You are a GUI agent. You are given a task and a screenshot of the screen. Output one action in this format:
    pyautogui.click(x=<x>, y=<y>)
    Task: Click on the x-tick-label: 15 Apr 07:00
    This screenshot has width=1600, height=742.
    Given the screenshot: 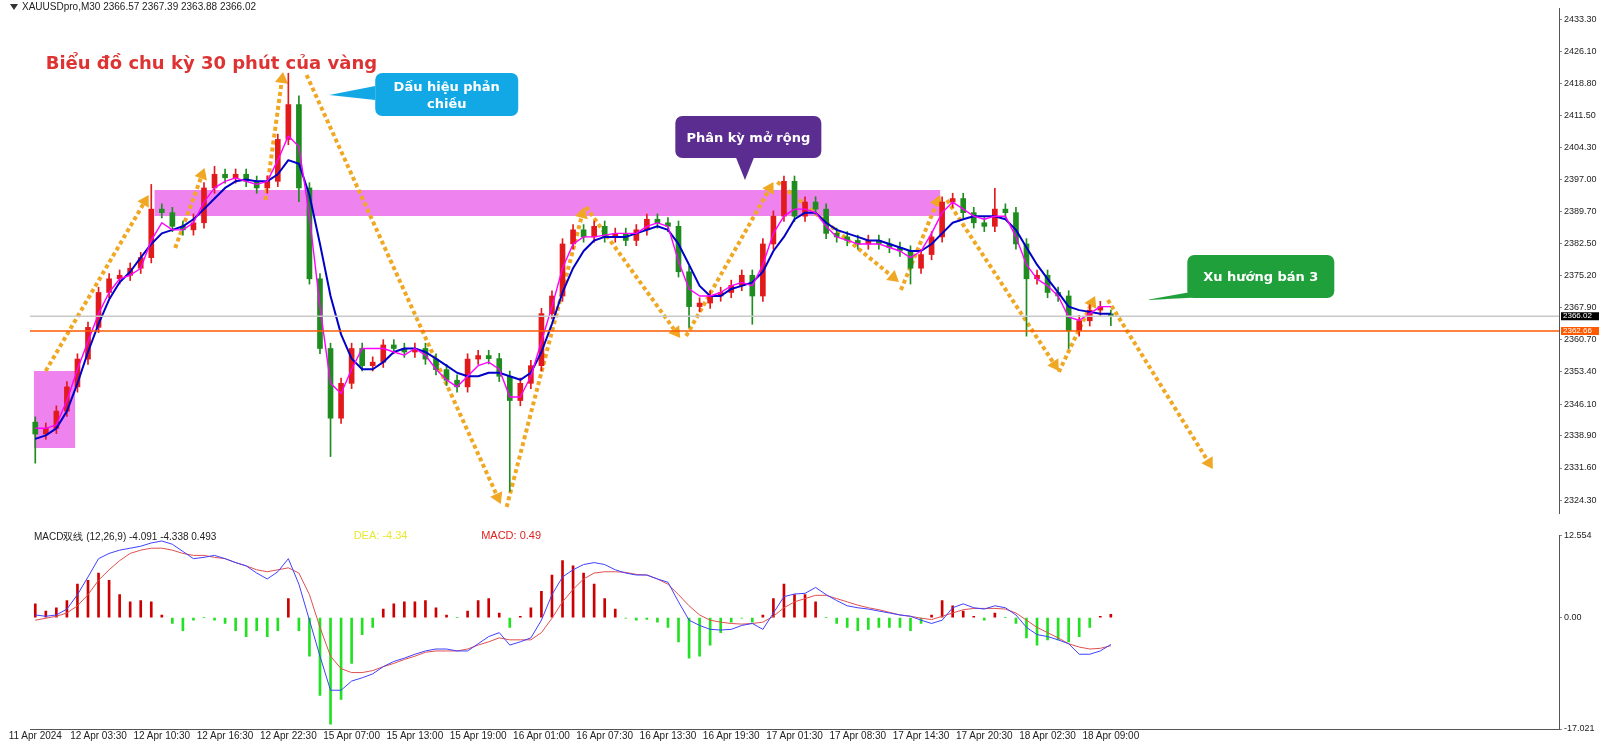 What is the action you would take?
    pyautogui.click(x=352, y=735)
    